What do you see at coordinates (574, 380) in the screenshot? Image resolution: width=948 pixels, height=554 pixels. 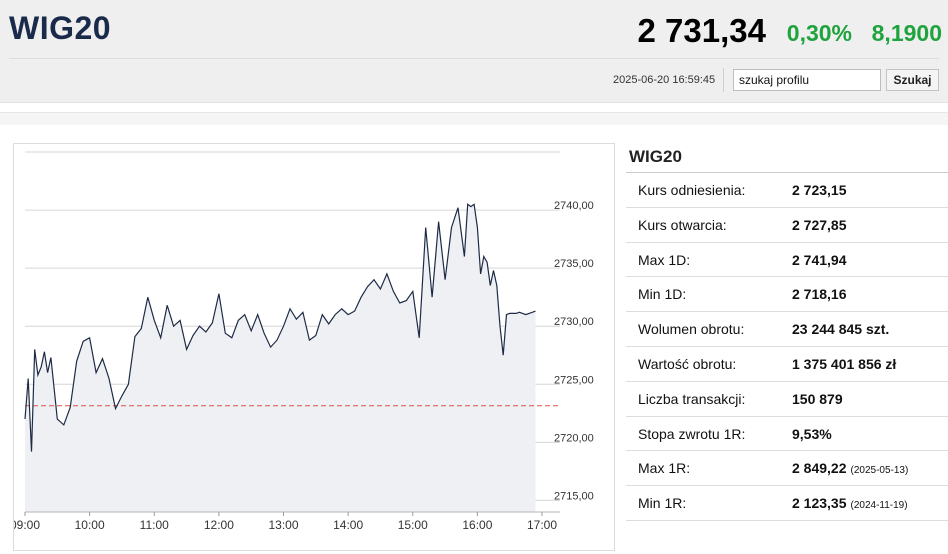 I see `y-tick-label: 2725,00` at bounding box center [574, 380].